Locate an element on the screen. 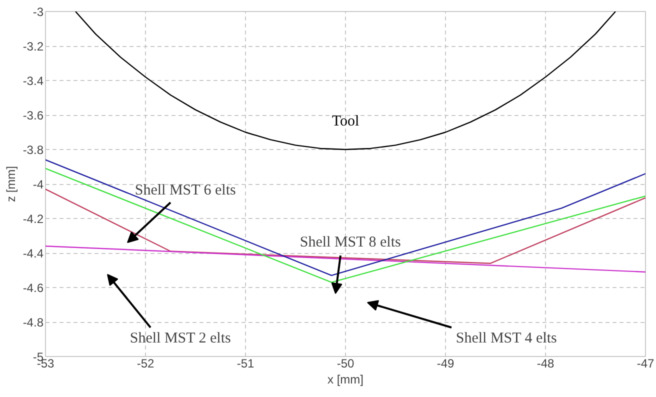 This screenshot has width=656, height=397. y-tick-label: -4.6 is located at coordinates (33, 288).